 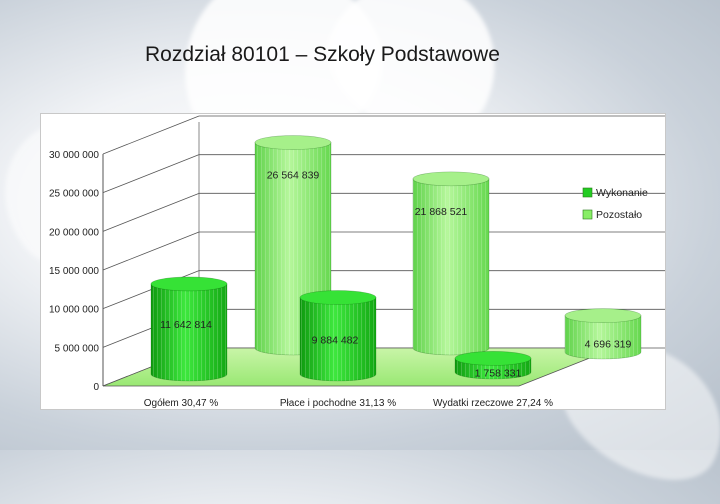 I want to click on data-label-pozostalo: 4 696 319, so click(x=608, y=345).